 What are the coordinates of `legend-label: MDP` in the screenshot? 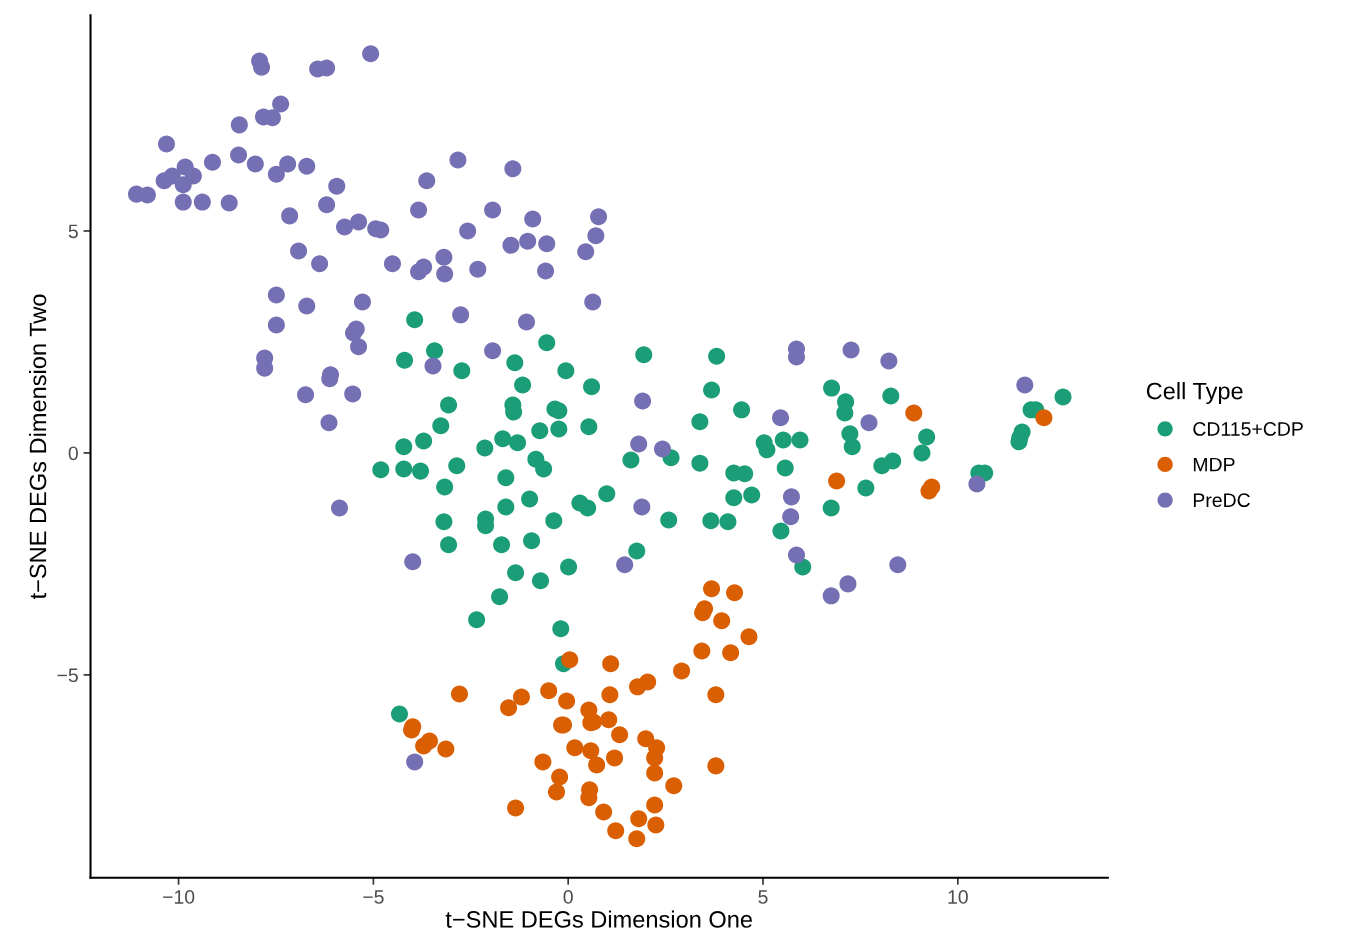 It's located at (1214, 464).